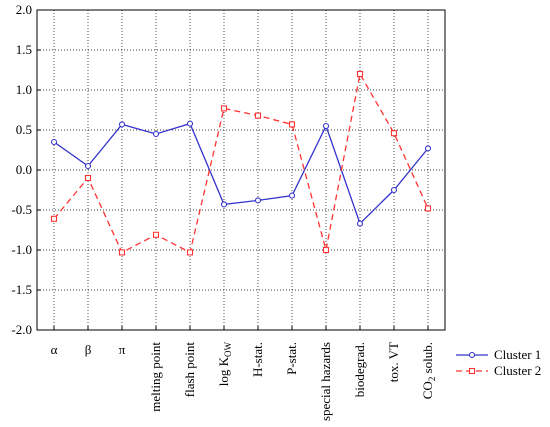 The width and height of the screenshot is (550, 427). What do you see at coordinates (88, 349) in the screenshot?
I see `x-category-label: β` at bounding box center [88, 349].